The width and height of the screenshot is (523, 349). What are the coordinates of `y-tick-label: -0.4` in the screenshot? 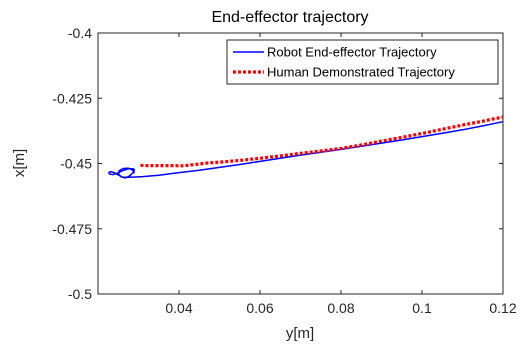 It's located at (80, 33).